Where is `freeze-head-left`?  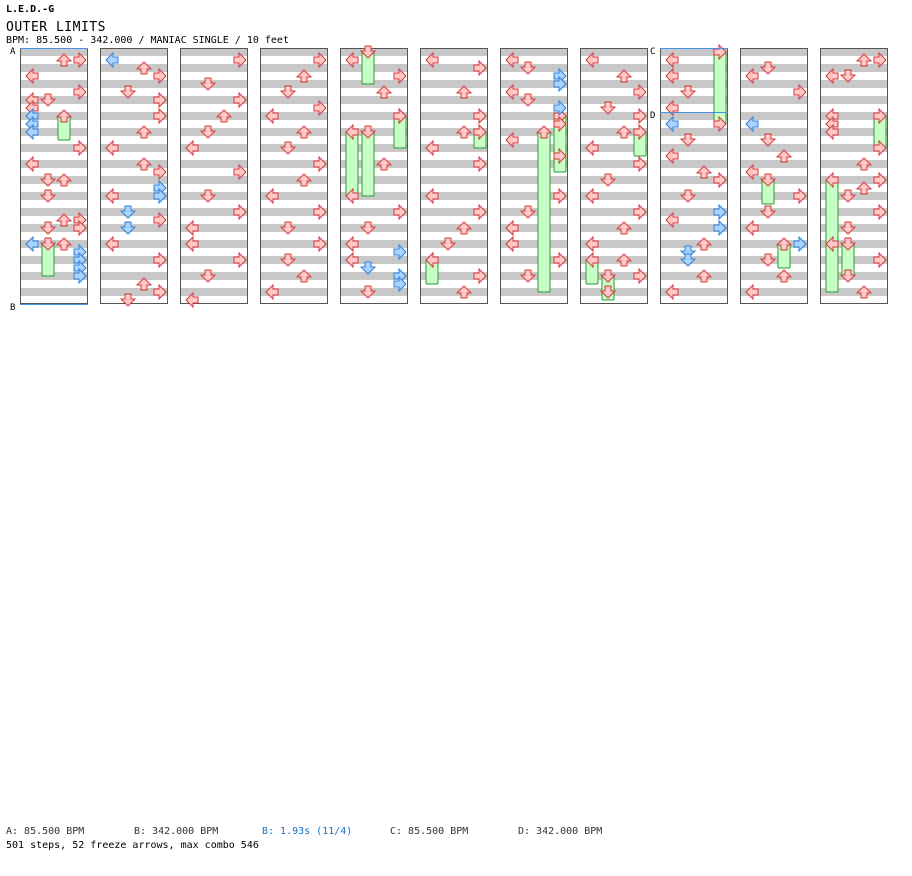
freeze-head-left is located at coordinates (592, 260).